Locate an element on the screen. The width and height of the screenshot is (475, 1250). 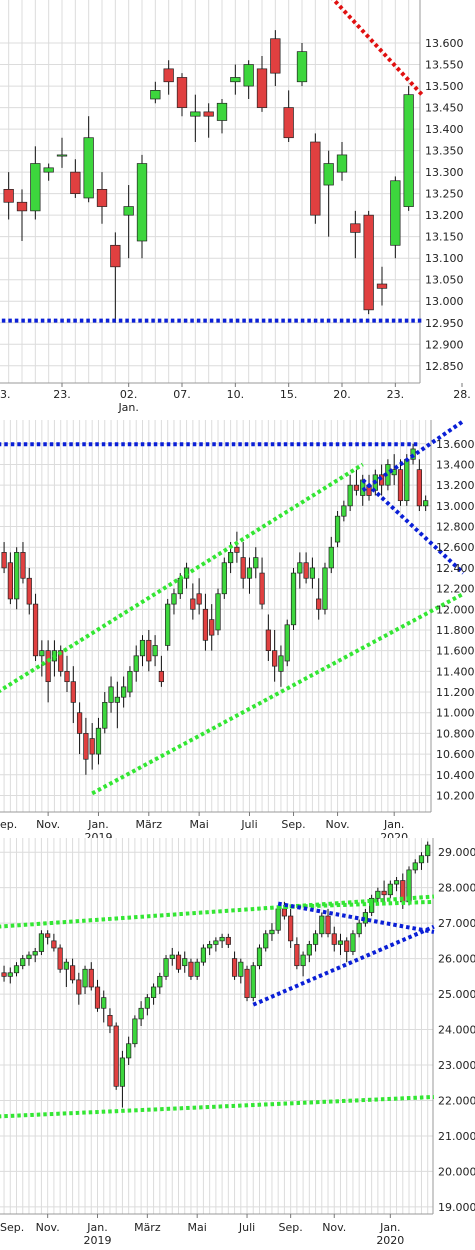
y-tick-label: 12.400 is located at coordinates (455, 568).